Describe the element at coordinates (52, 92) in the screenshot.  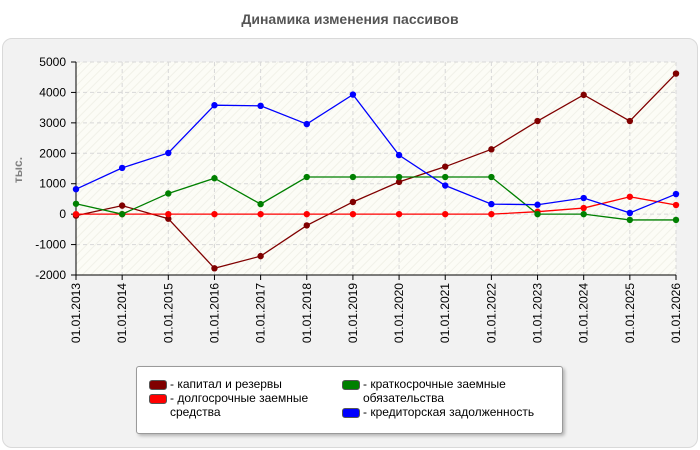
I see `y-tick-label: 4000` at that location.